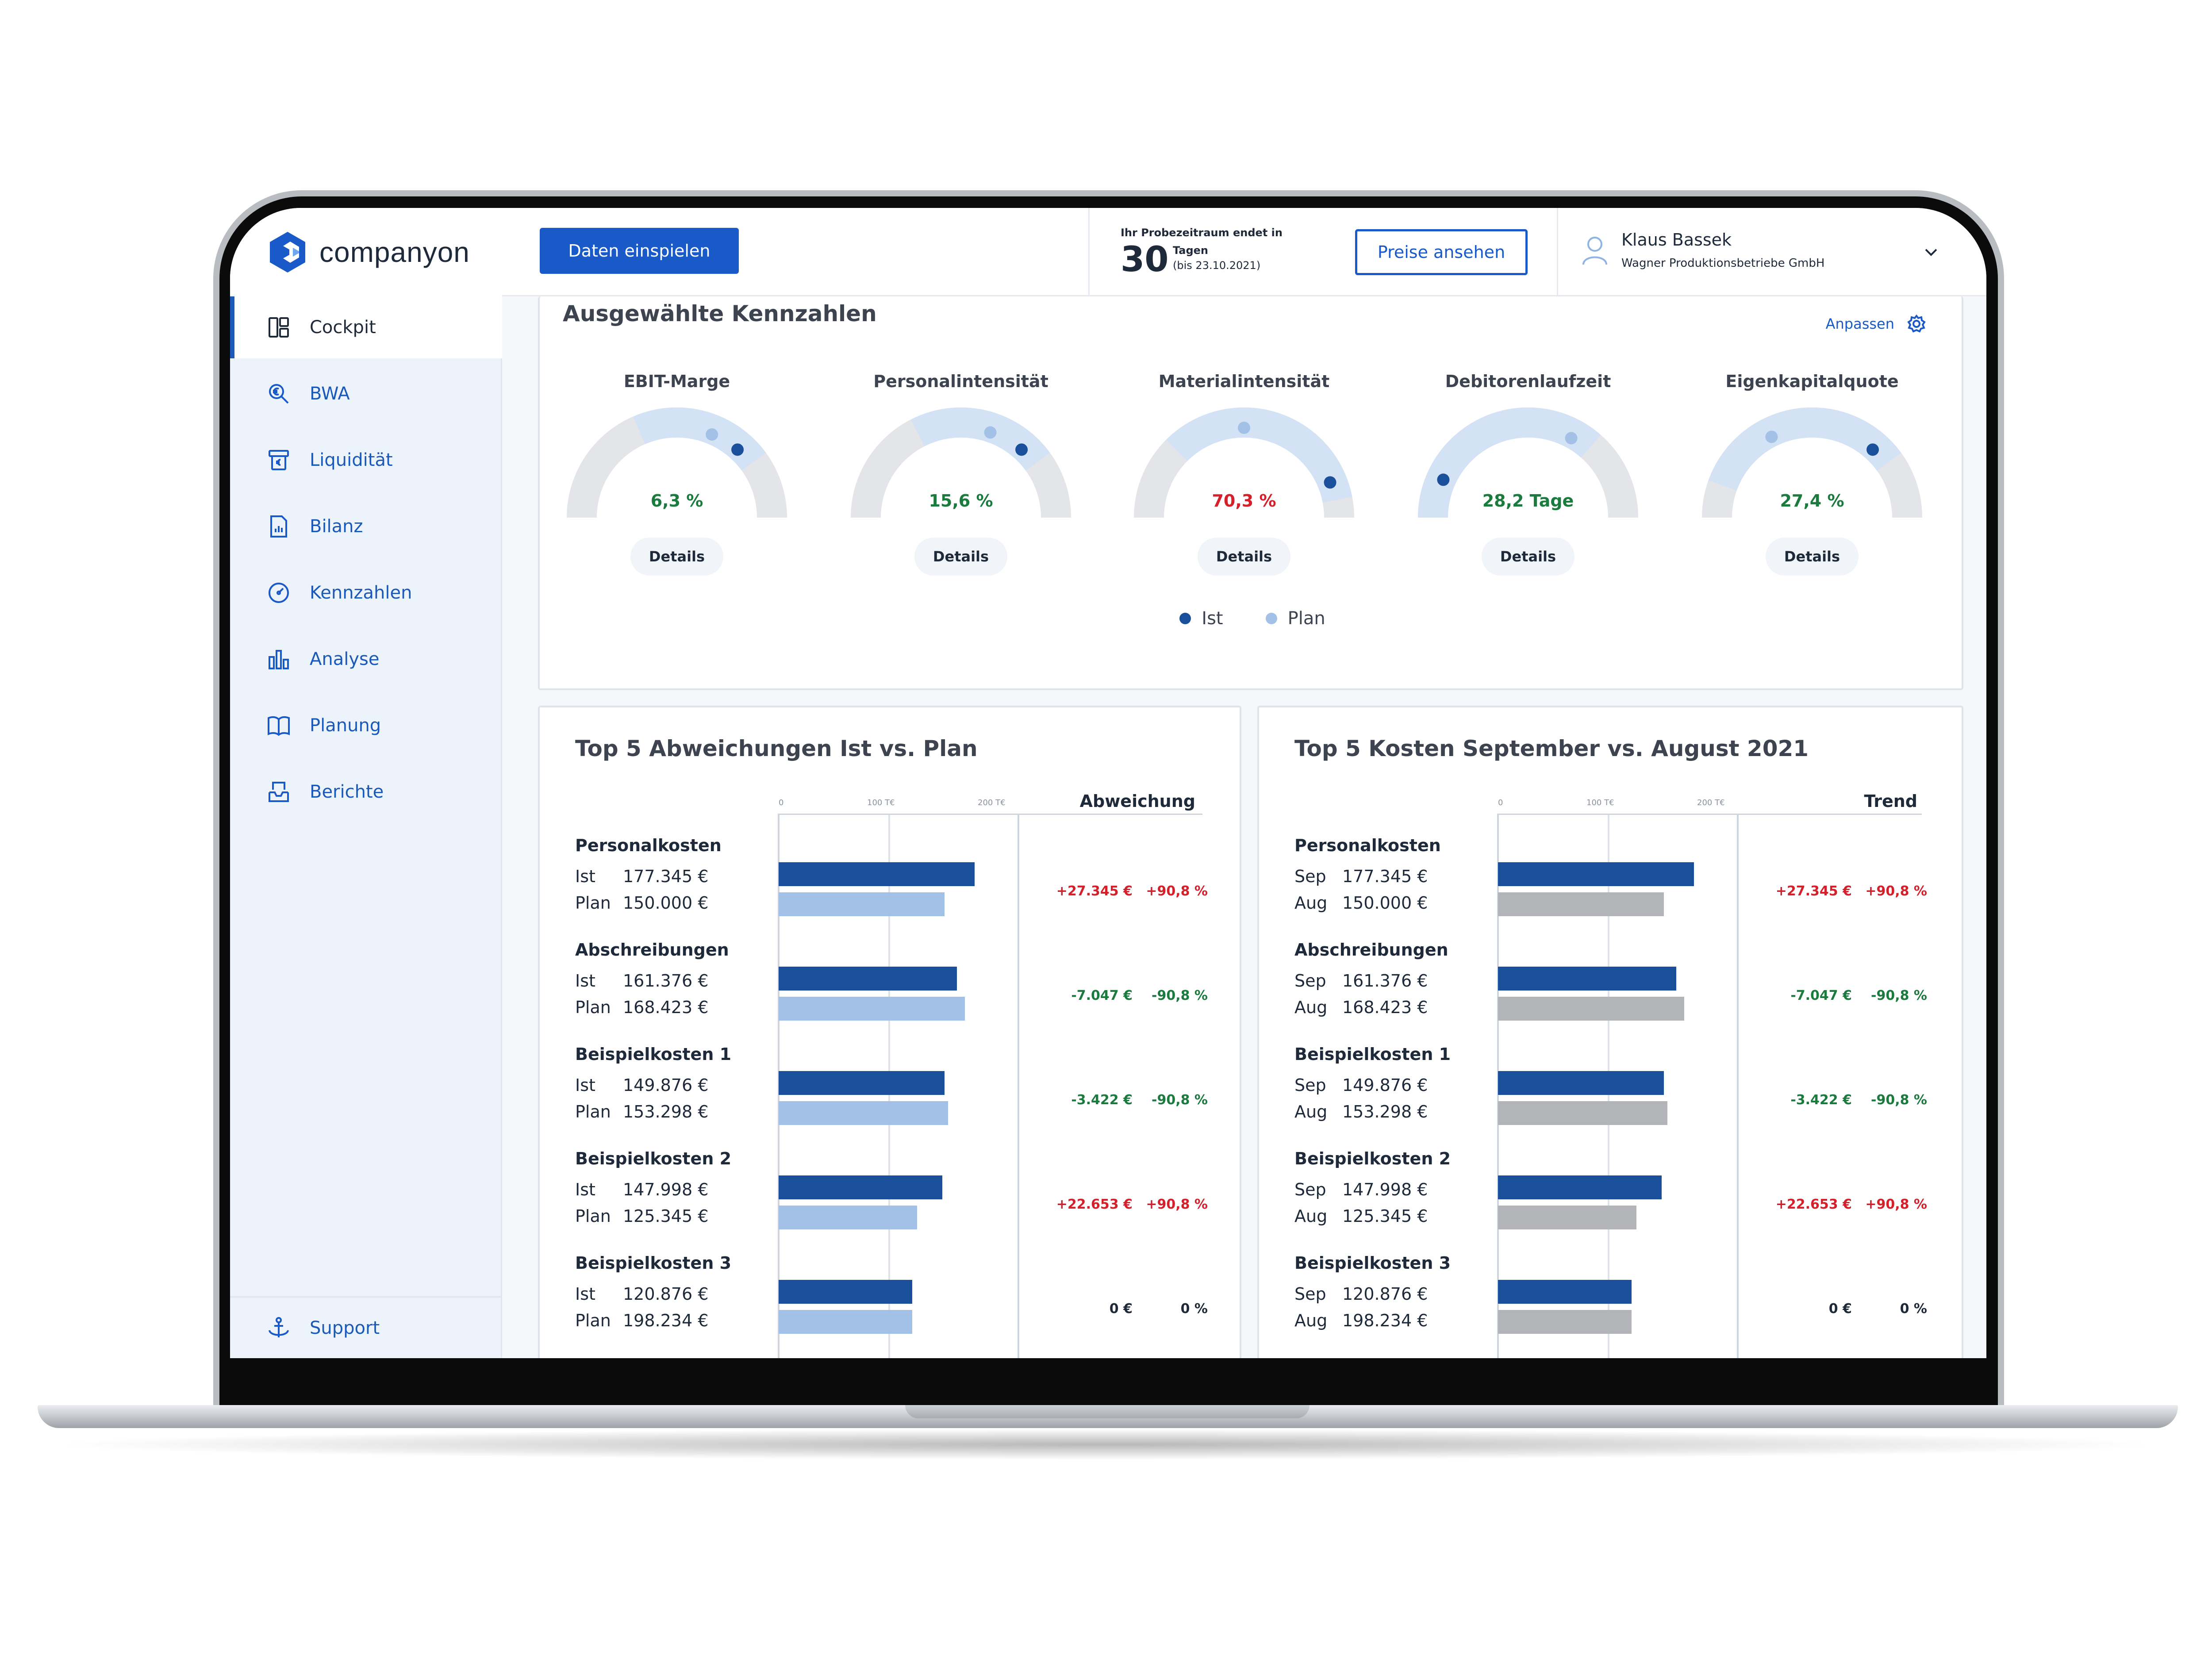 The width and height of the screenshot is (2212, 1659). What do you see at coordinates (366, 526) in the screenshot?
I see `sidebar-item-bilanz: Bilanz` at bounding box center [366, 526].